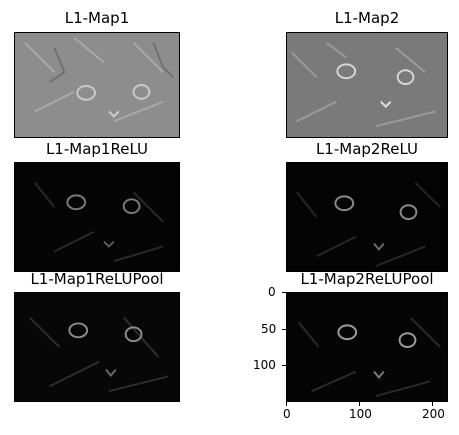 This screenshot has width=459, height=435. Describe the element at coordinates (367, 18) in the screenshot. I see `panel-title: L1-Map2` at that location.